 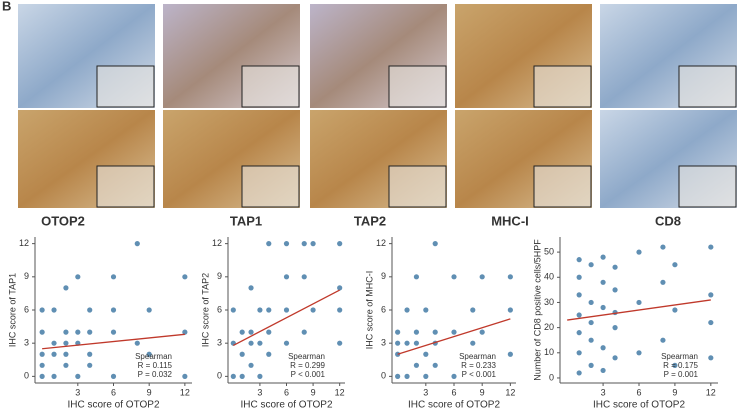 I want to click on y-tick-label: 20, so click(x=549, y=327).